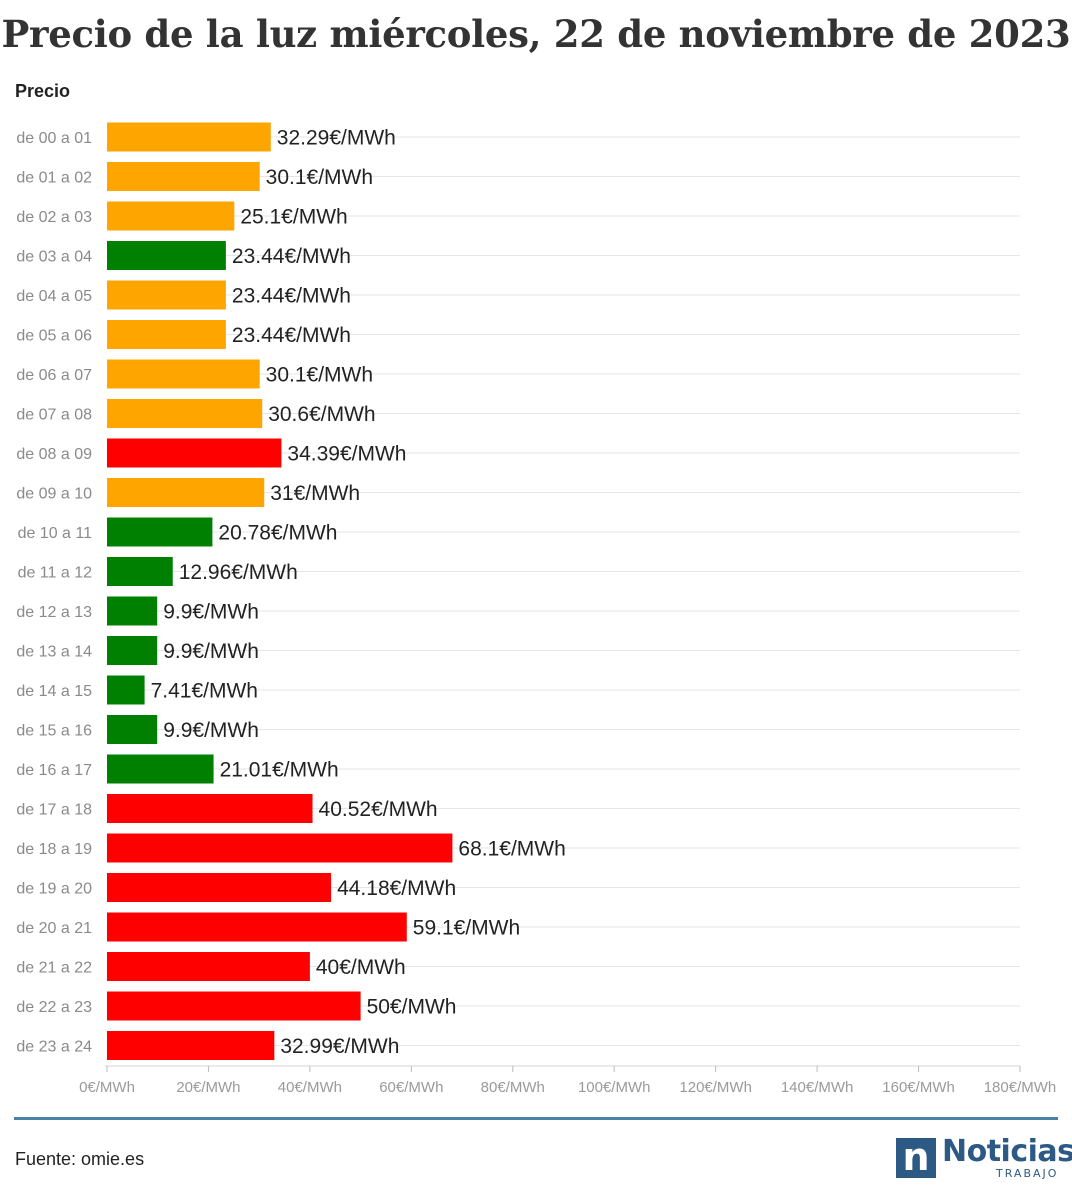  What do you see at coordinates (54, 770) in the screenshot?
I see `category-label: de 16 a 17` at bounding box center [54, 770].